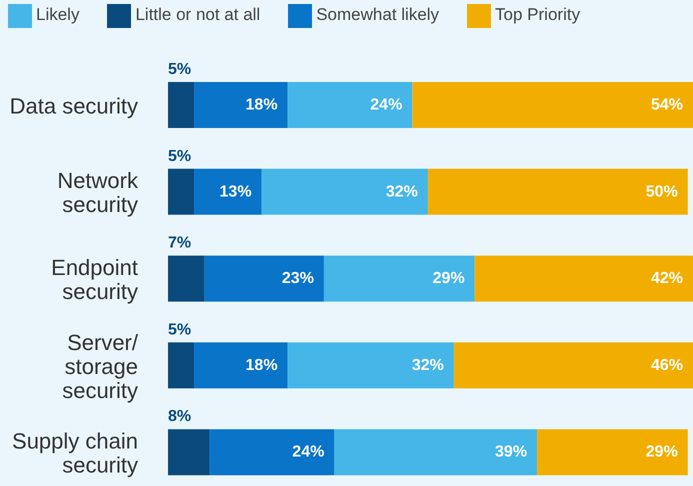 The width and height of the screenshot is (693, 486). Describe the element at coordinates (662, 191) in the screenshot. I see `data-label: 50%` at that location.